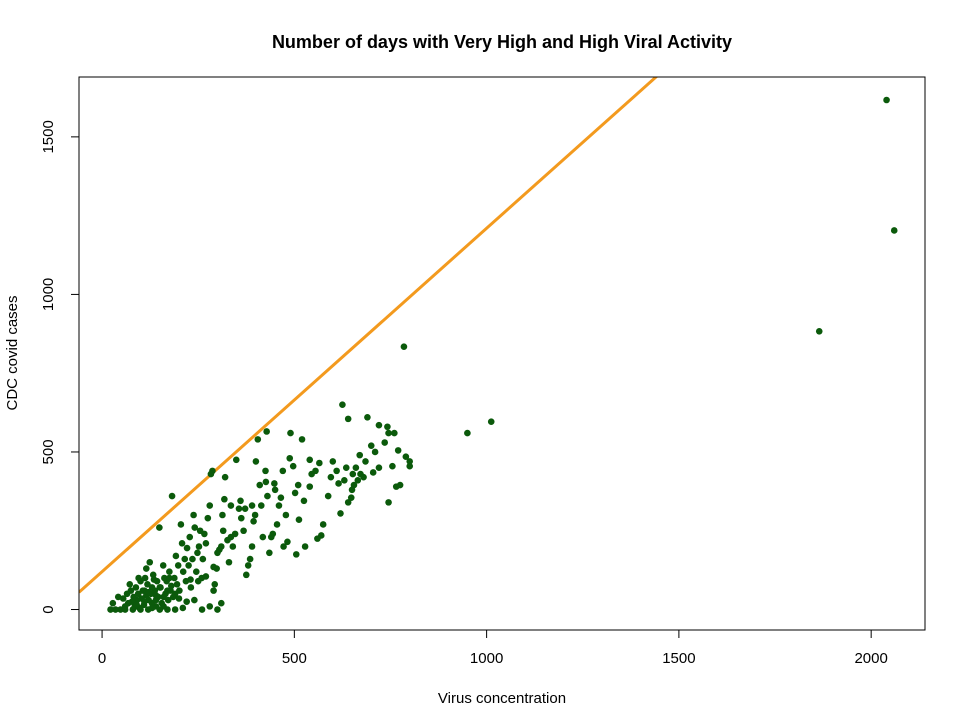  Describe the element at coordinates (48, 136) in the screenshot. I see `y-tick-label: 1500` at that location.